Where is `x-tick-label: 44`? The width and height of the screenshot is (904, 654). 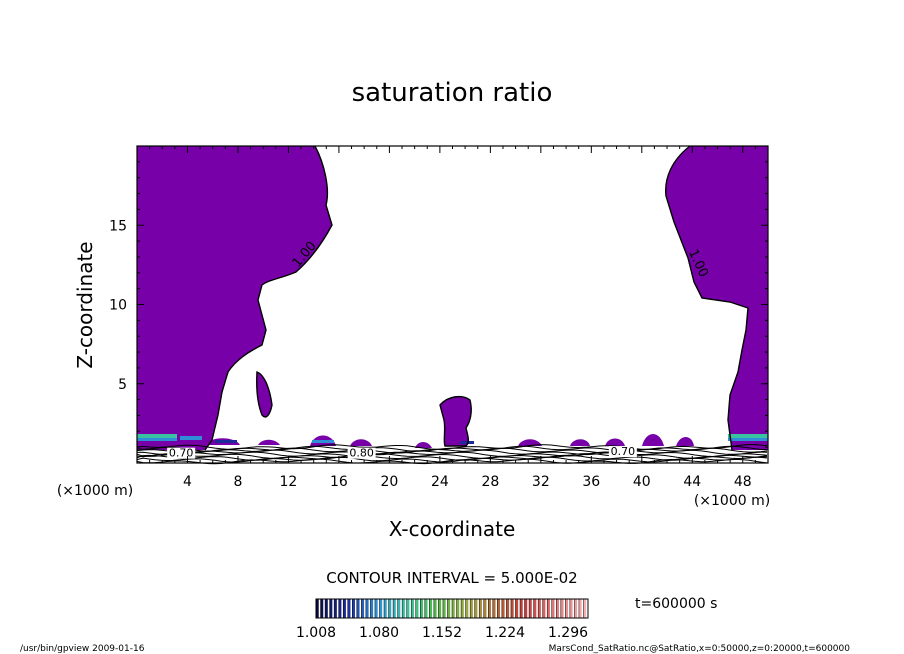 x-tick-label: 44 is located at coordinates (692, 482).